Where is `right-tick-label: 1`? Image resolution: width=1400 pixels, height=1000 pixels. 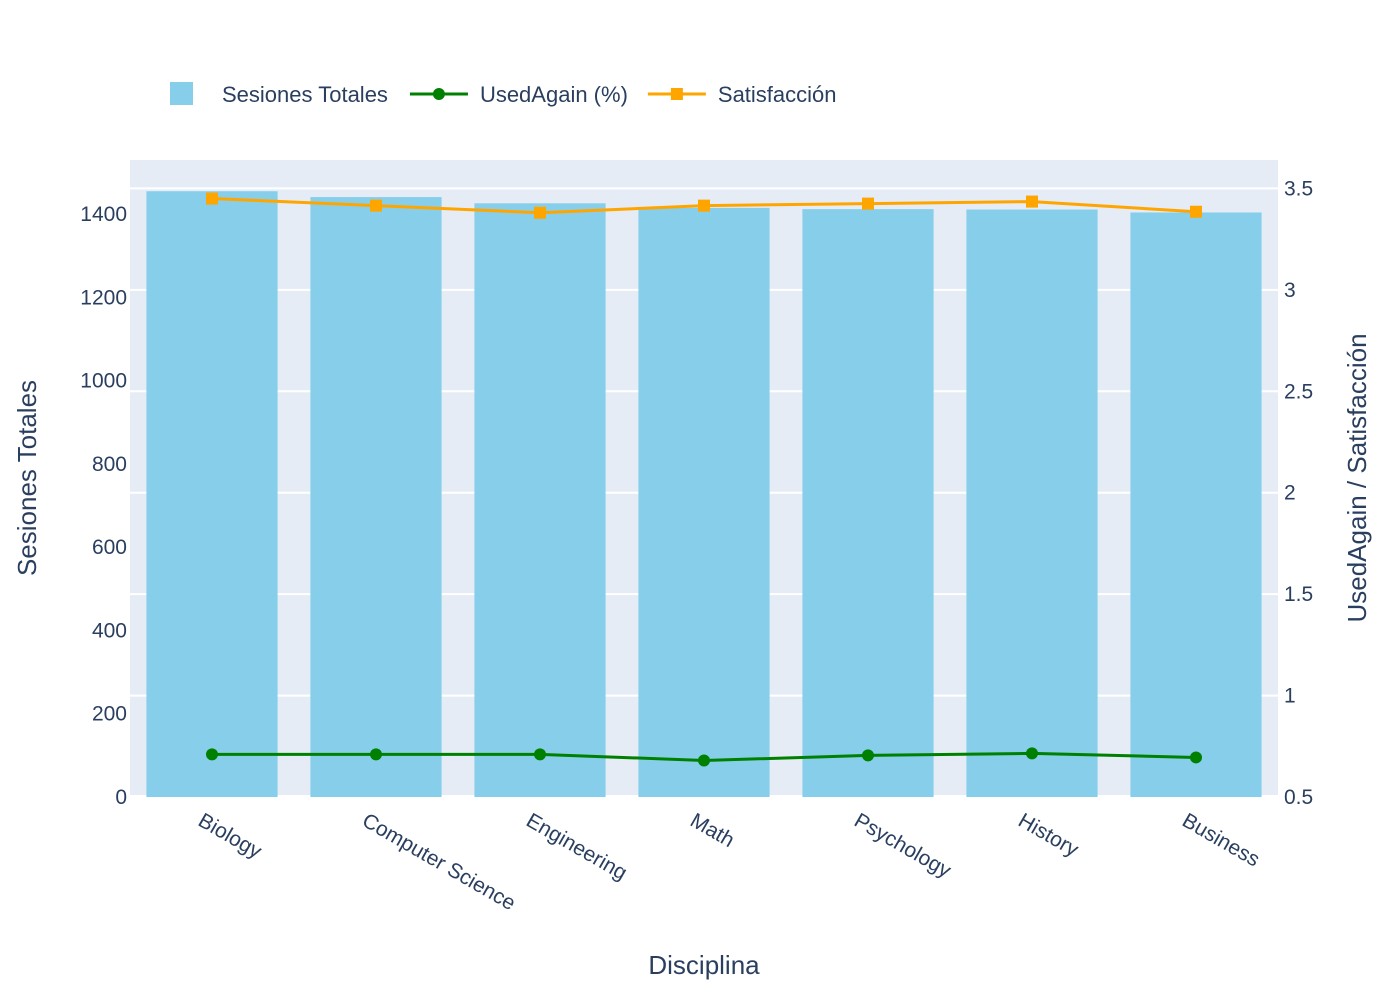
right-tick-label: 1 is located at coordinates (1290, 696).